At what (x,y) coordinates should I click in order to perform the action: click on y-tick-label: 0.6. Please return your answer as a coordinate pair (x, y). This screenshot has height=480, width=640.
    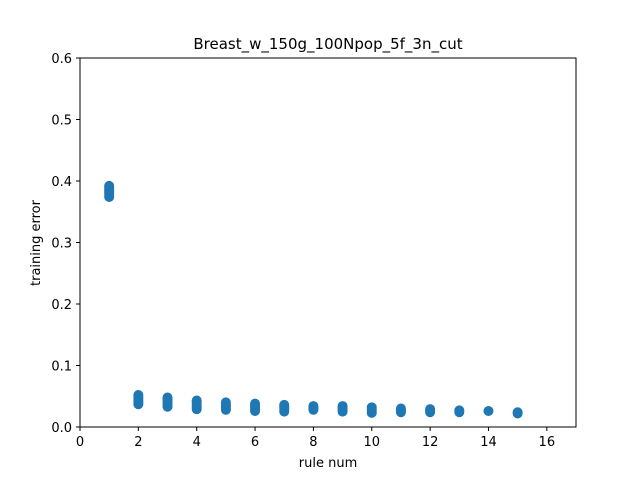
    Looking at the image, I should click on (61, 59).